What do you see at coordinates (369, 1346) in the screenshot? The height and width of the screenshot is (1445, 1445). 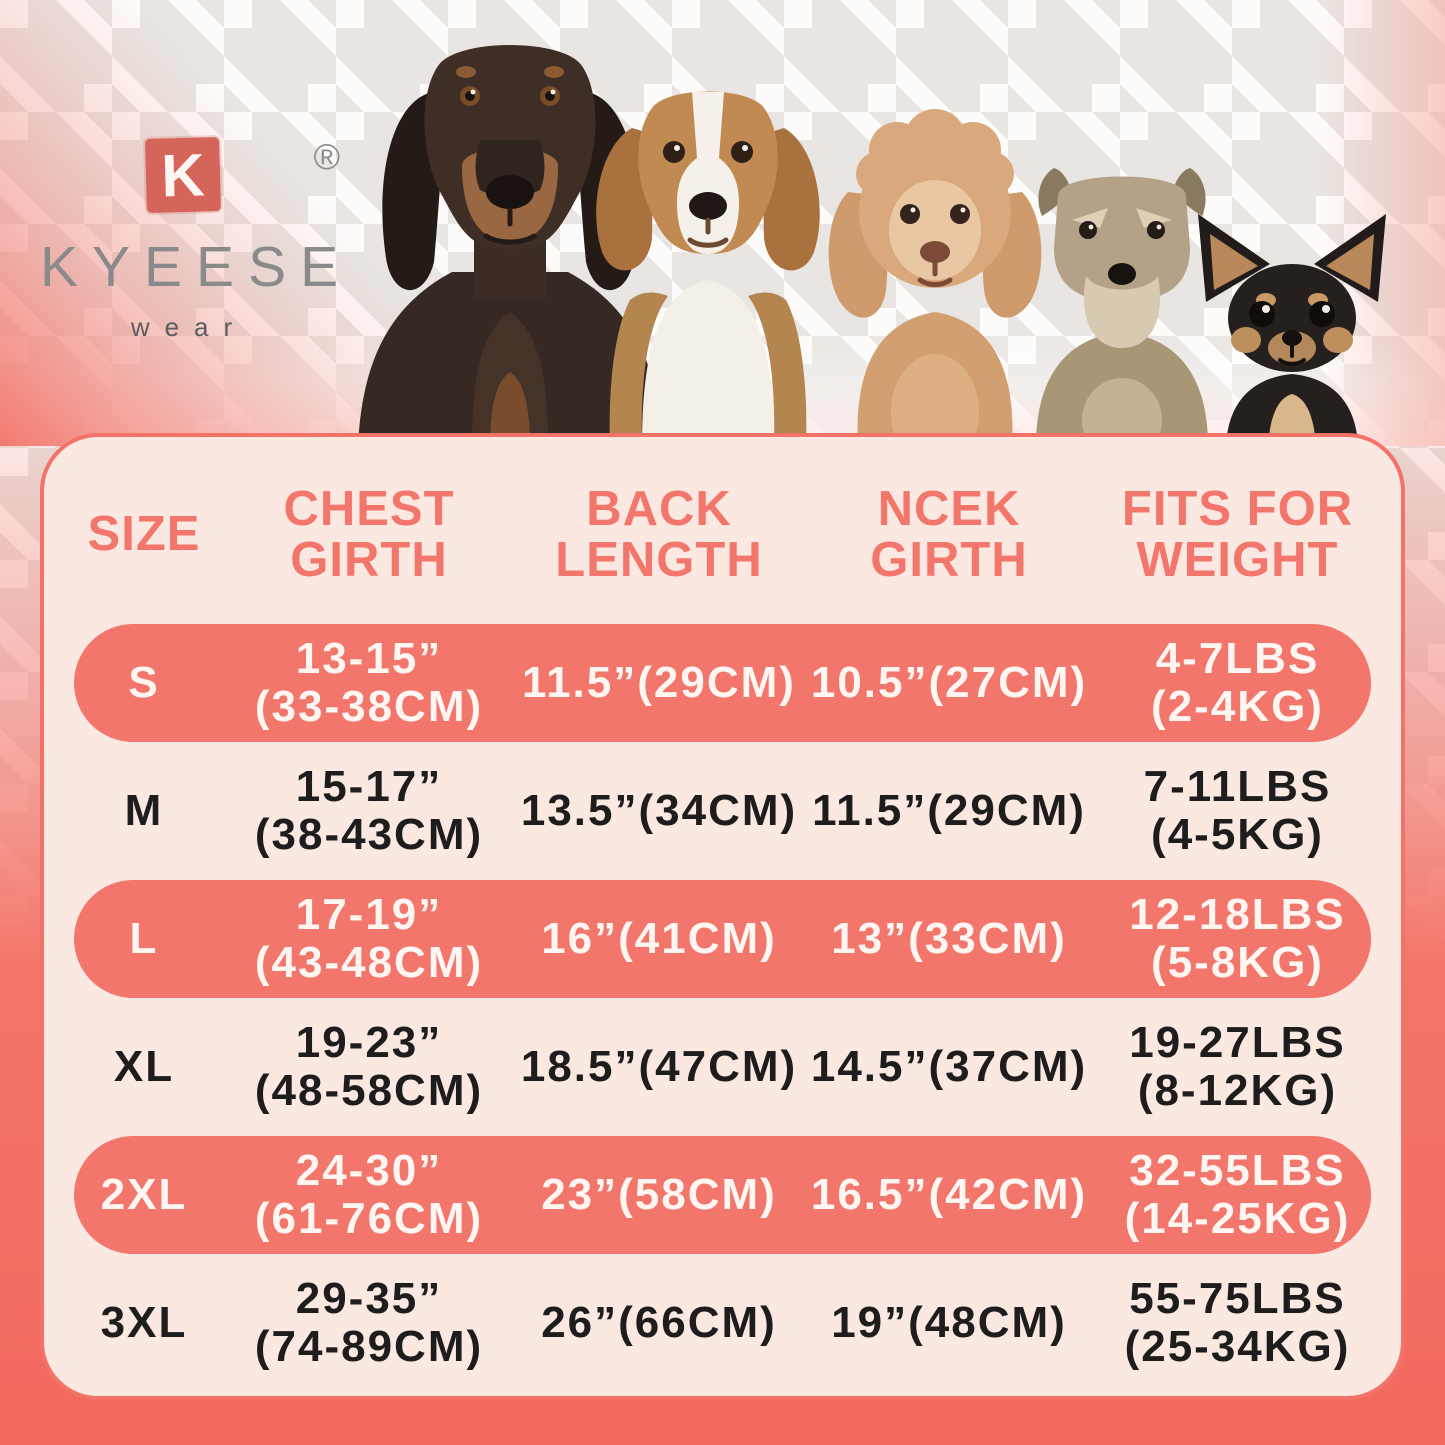 I see `chest-cm: (74-89CM)` at bounding box center [369, 1346].